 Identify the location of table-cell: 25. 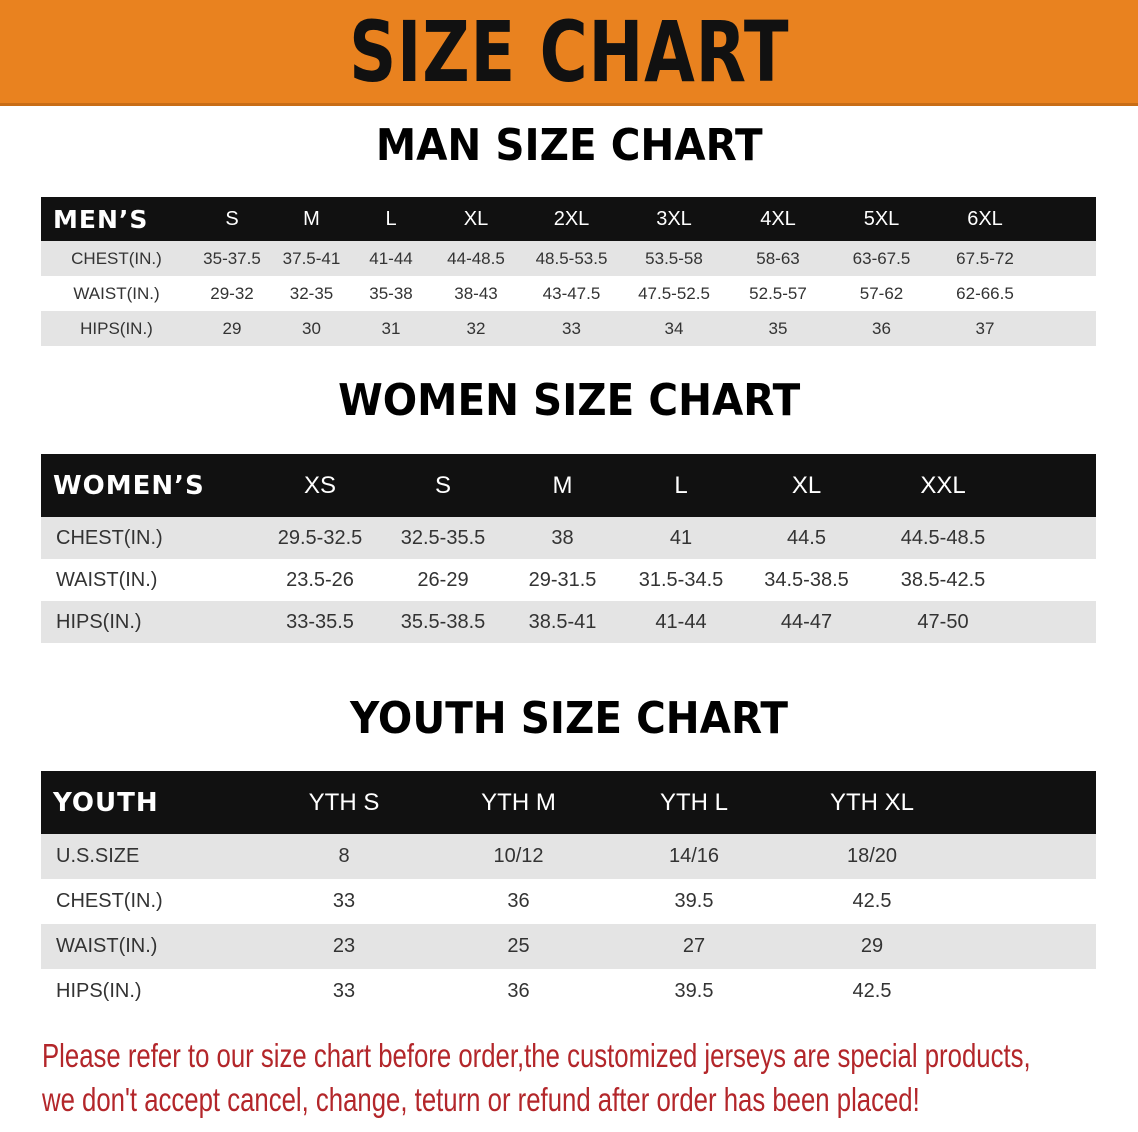
(518, 946).